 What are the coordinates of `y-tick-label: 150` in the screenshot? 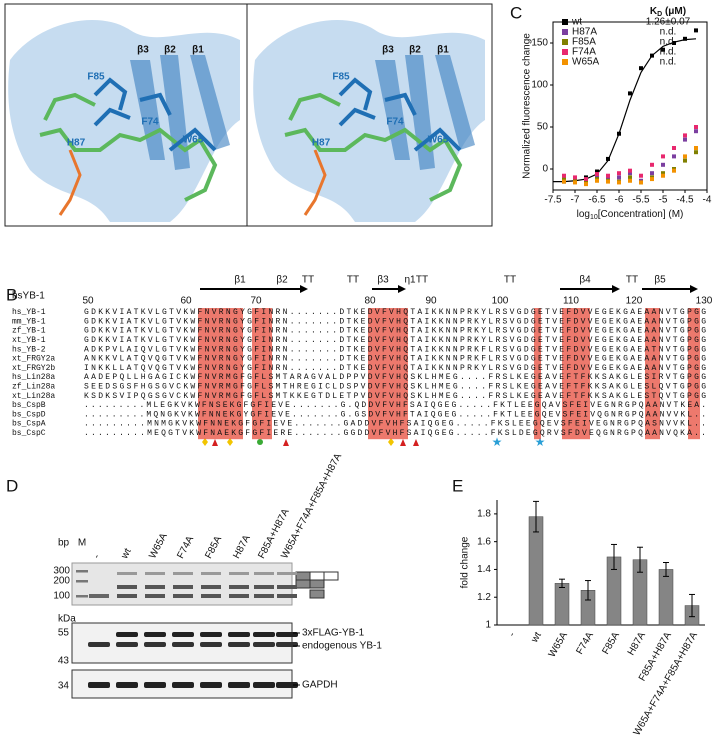 It's located at (539, 43).